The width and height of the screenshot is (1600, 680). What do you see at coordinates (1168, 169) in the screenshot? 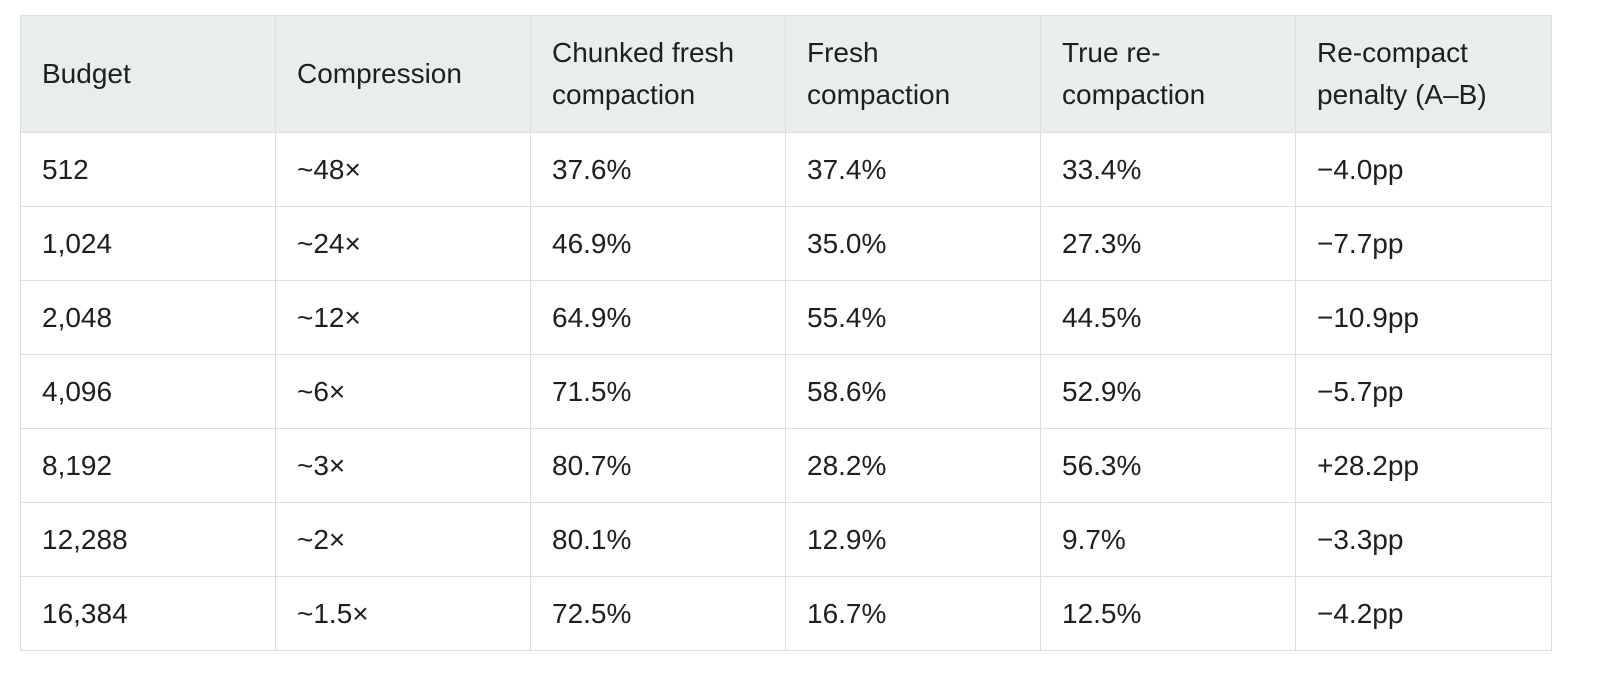
I see `cell-true-re-compaction: 33.4%` at bounding box center [1168, 169].